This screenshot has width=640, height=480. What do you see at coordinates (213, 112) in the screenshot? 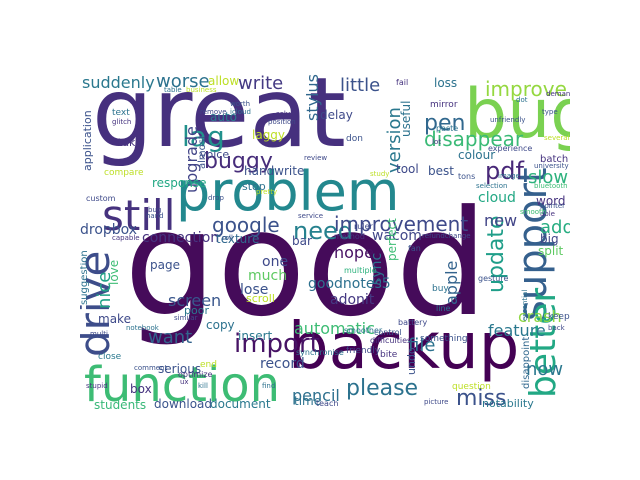
I see `word-remove: remove` at bounding box center [213, 112].